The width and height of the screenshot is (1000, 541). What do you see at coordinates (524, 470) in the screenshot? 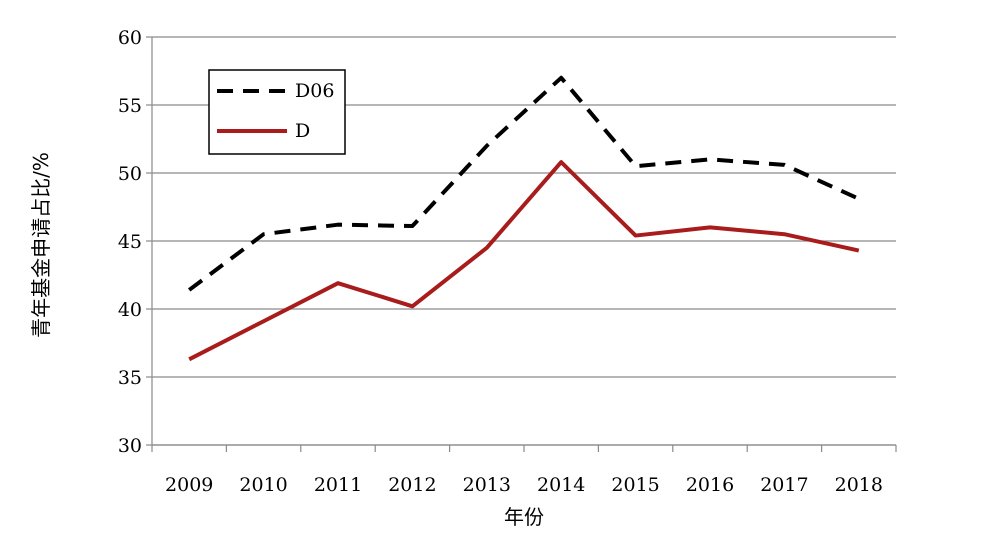
I see `x-axis: 2009 2010 2011 2012 2013 2014 2015 2016 2017 2018` at bounding box center [524, 470].